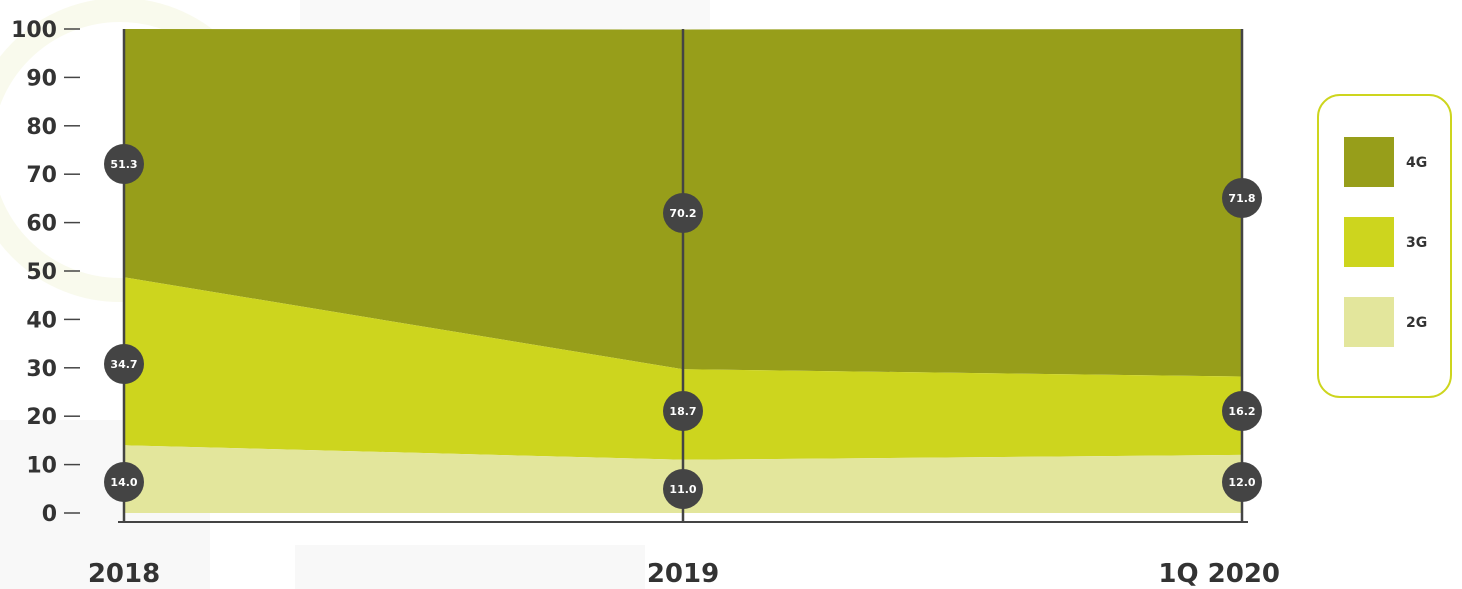  Describe the element at coordinates (41, 272) in the screenshot. I see `y-tick-label: 50` at that location.